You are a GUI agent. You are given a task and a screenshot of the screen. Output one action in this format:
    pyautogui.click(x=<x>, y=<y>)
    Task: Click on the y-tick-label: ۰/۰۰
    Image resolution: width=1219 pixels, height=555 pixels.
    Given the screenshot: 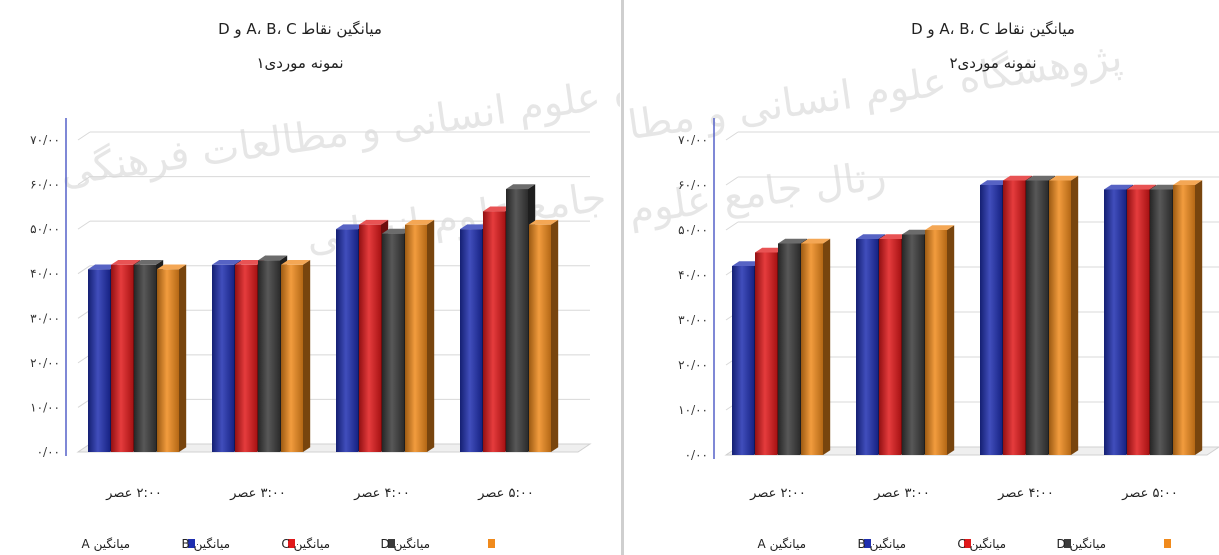 What is the action you would take?
    pyautogui.click(x=48, y=452)
    